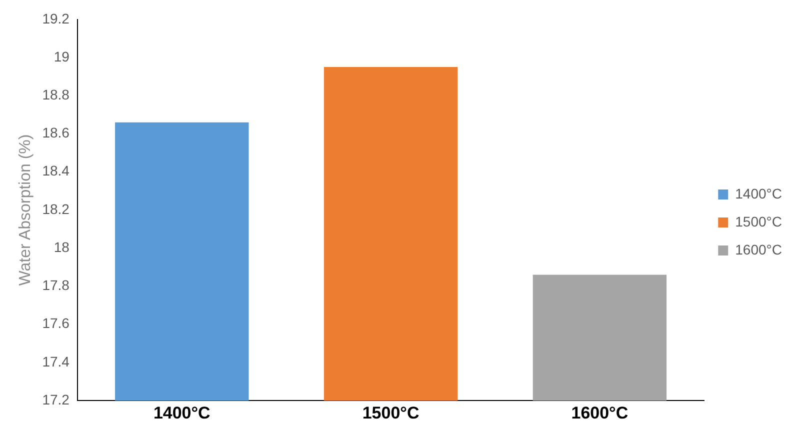 The width and height of the screenshot is (810, 439). What do you see at coordinates (758, 249) in the screenshot?
I see `legend-label: 1600°C` at bounding box center [758, 249].